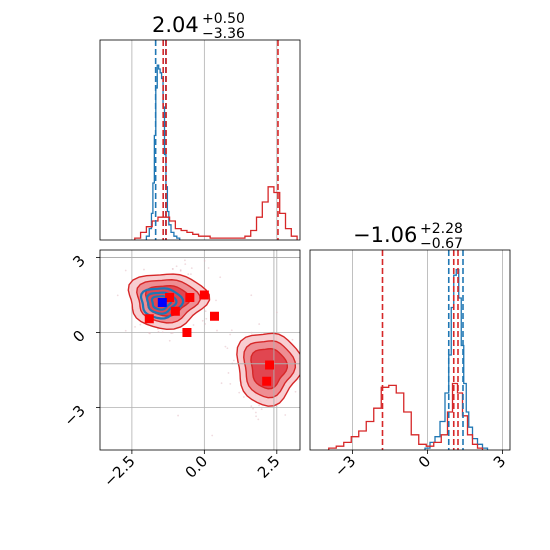 The image size is (550, 550). What do you see at coordinates (175, 25) in the screenshot?
I see `panel-title-value: 2.04` at bounding box center [175, 25].